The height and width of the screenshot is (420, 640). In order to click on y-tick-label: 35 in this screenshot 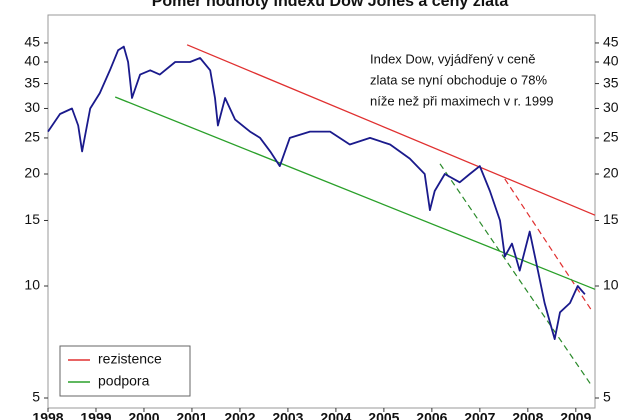, I will do `click(32, 82)`.